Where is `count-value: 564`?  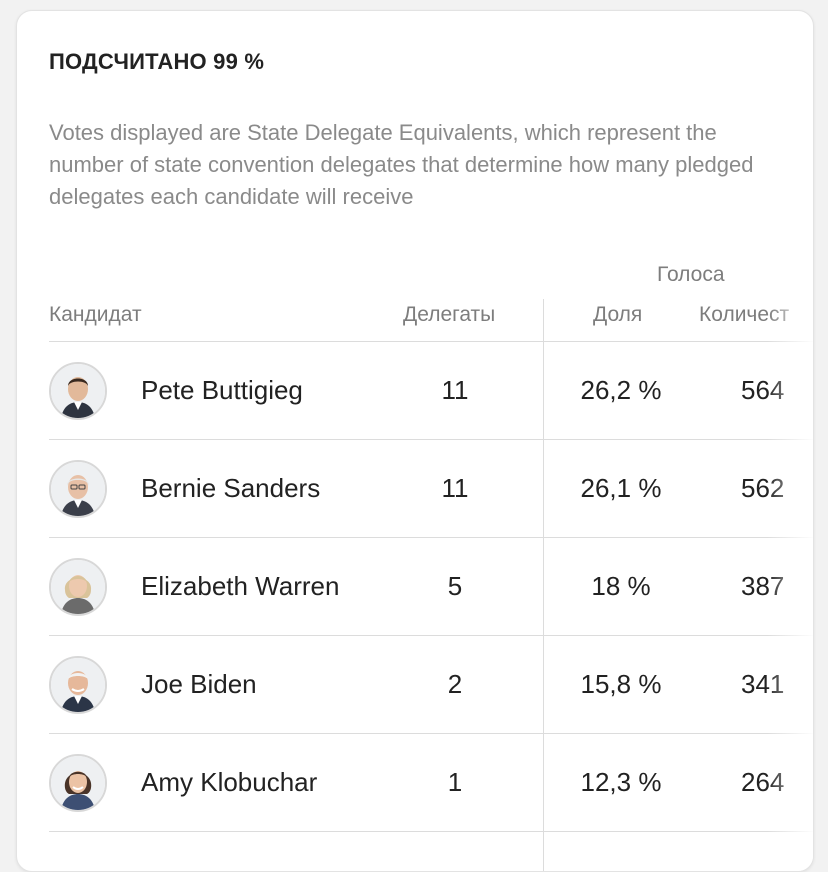 count-value: 564 is located at coordinates (763, 390).